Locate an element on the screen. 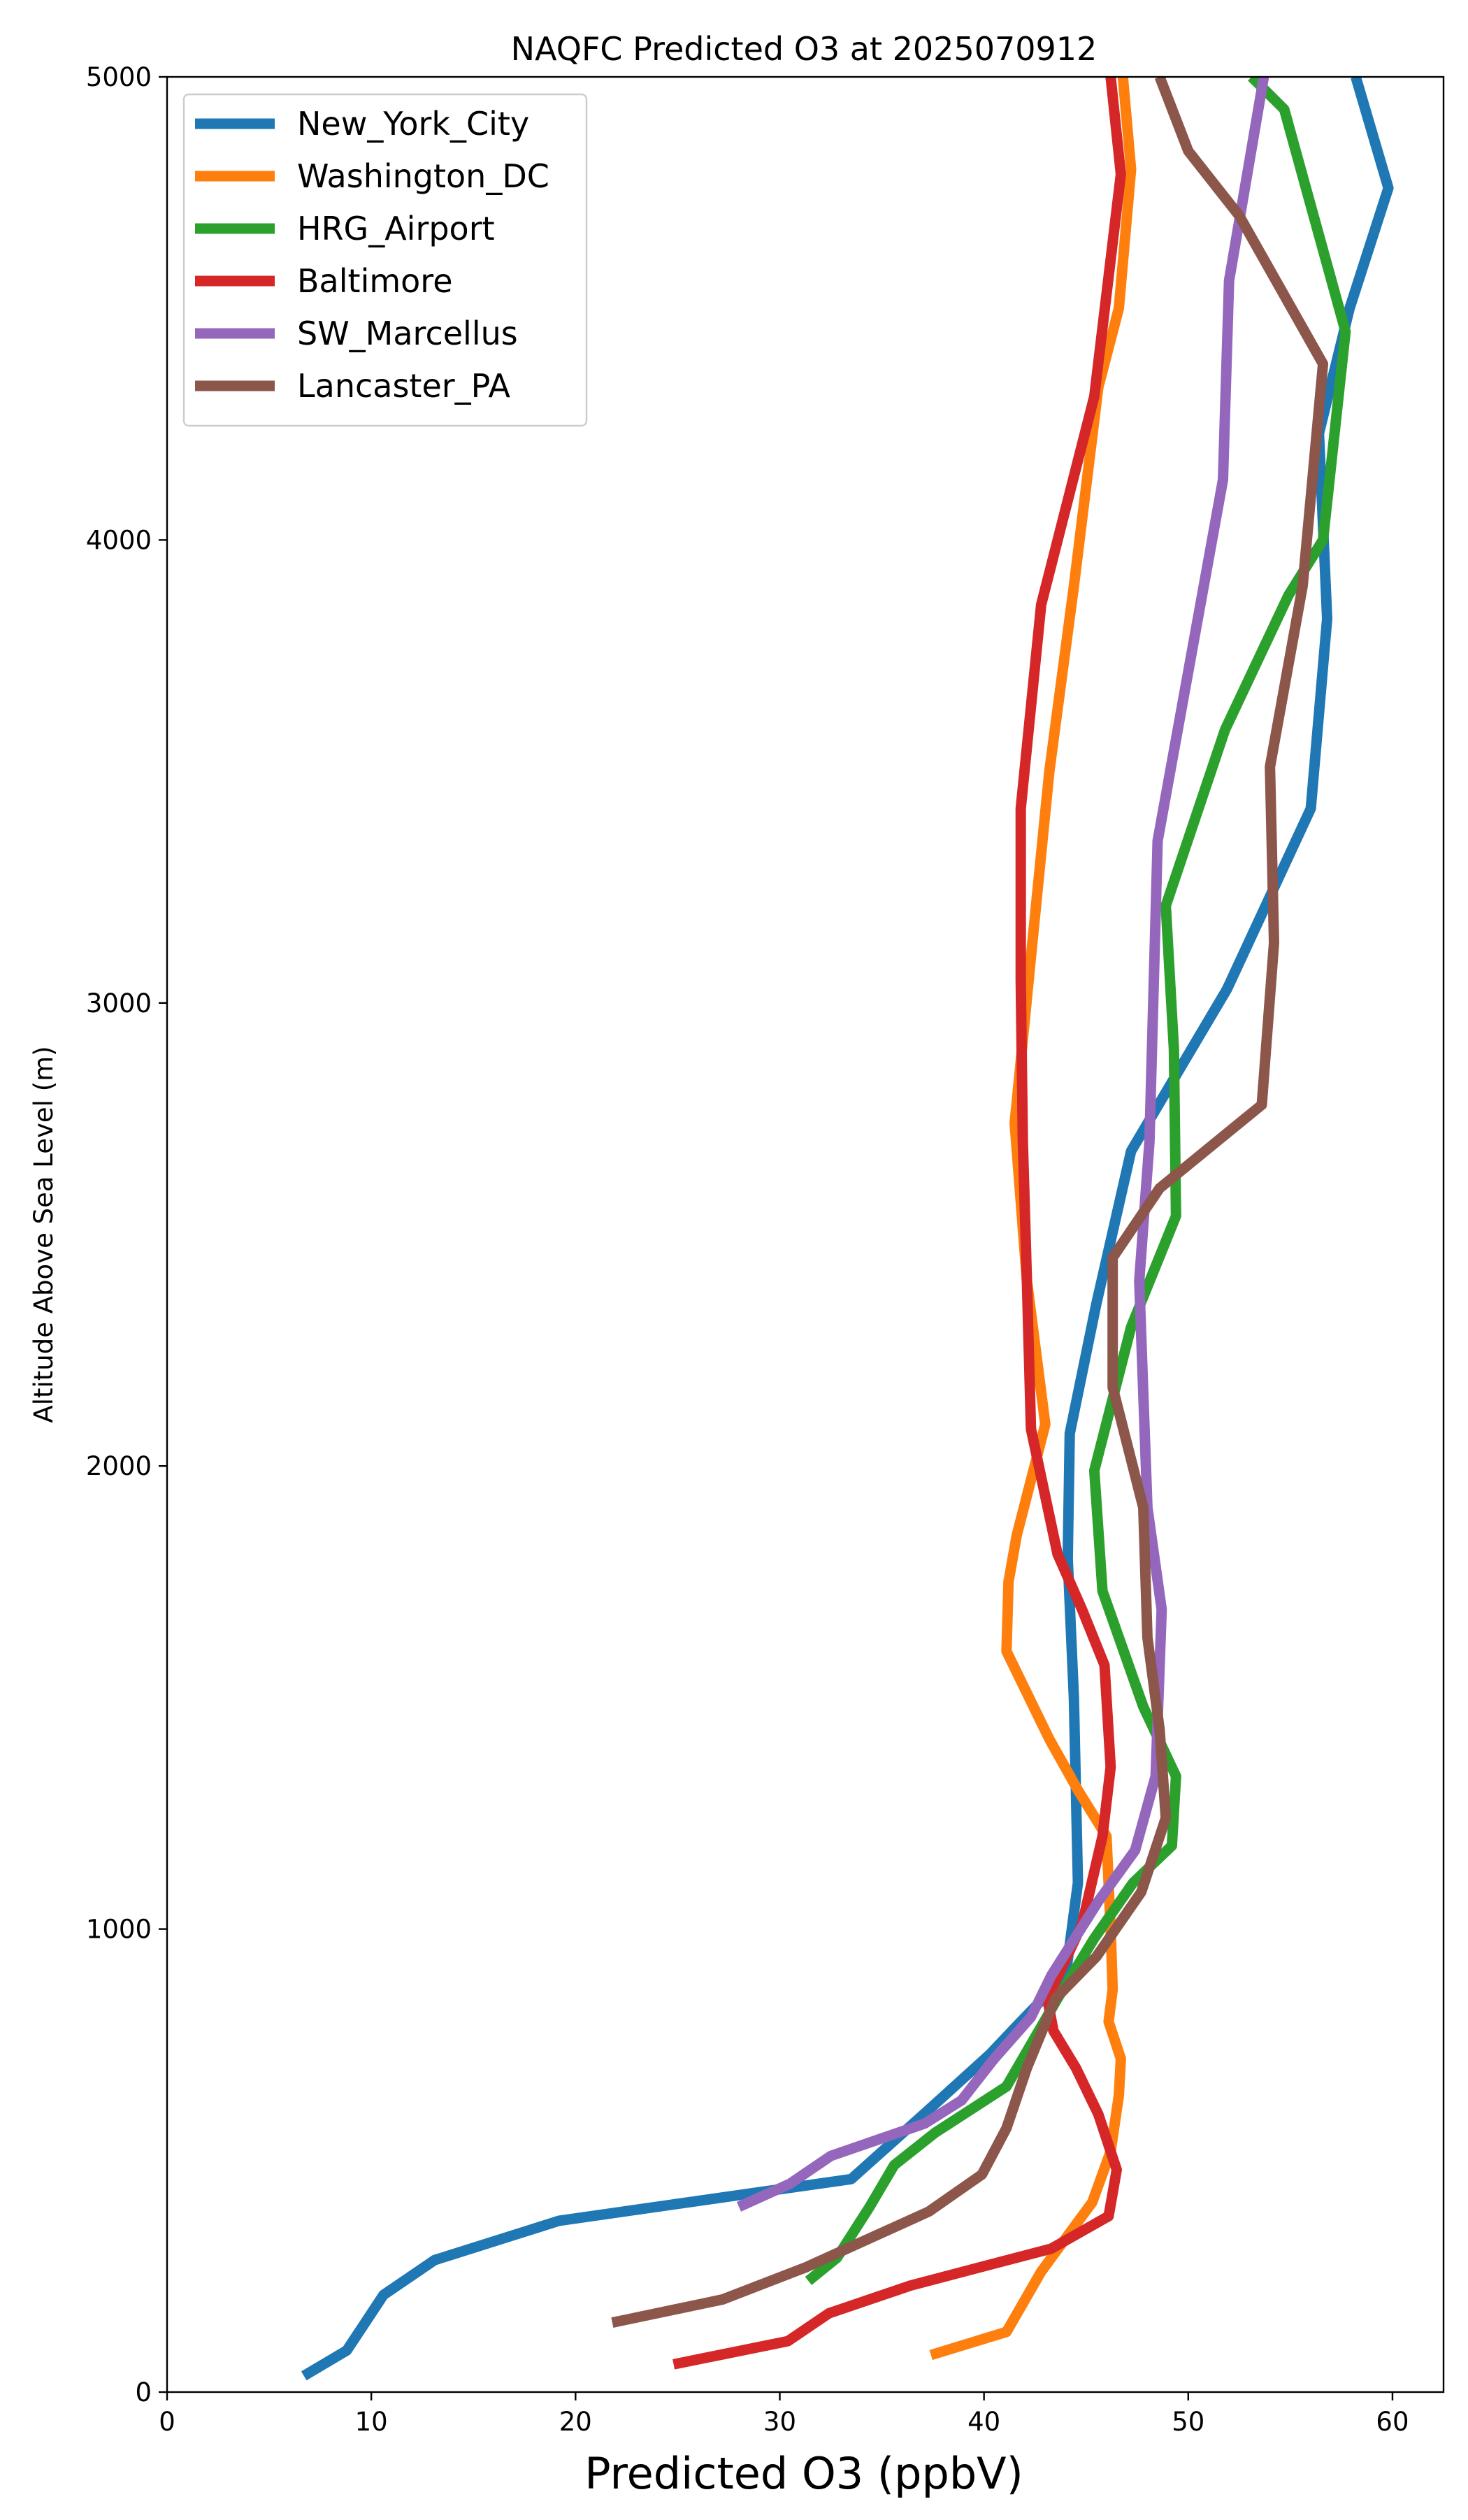 This screenshot has height=2520, width=1468. chart-title: NAQFC Predicted O3 at 2025070912 is located at coordinates (804, 49).